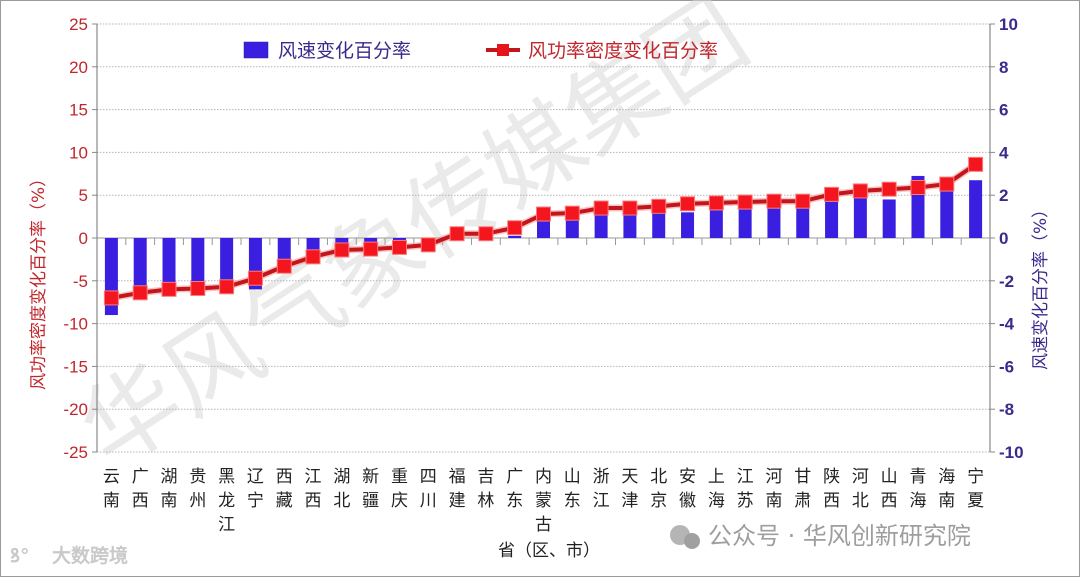 This screenshot has width=1080, height=577. Describe the element at coordinates (75, 324) in the screenshot. I see `y-left-tick: -10` at that location.